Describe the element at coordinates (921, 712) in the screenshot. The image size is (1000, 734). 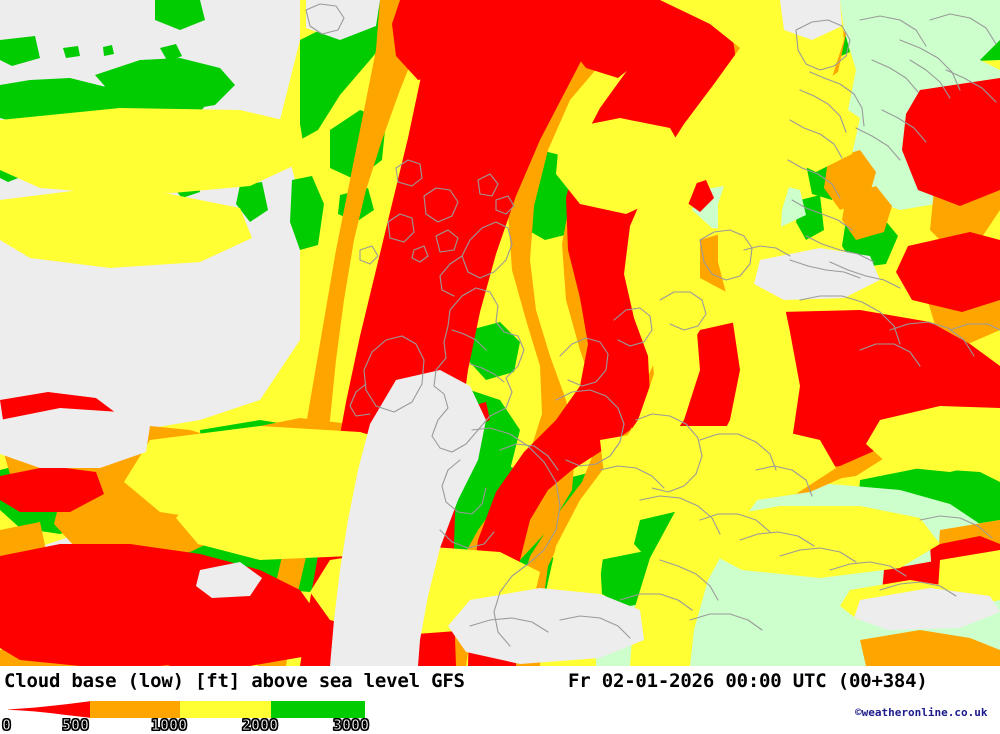
I see `copyright-label: ©weatheronline.co.uk` at that location.